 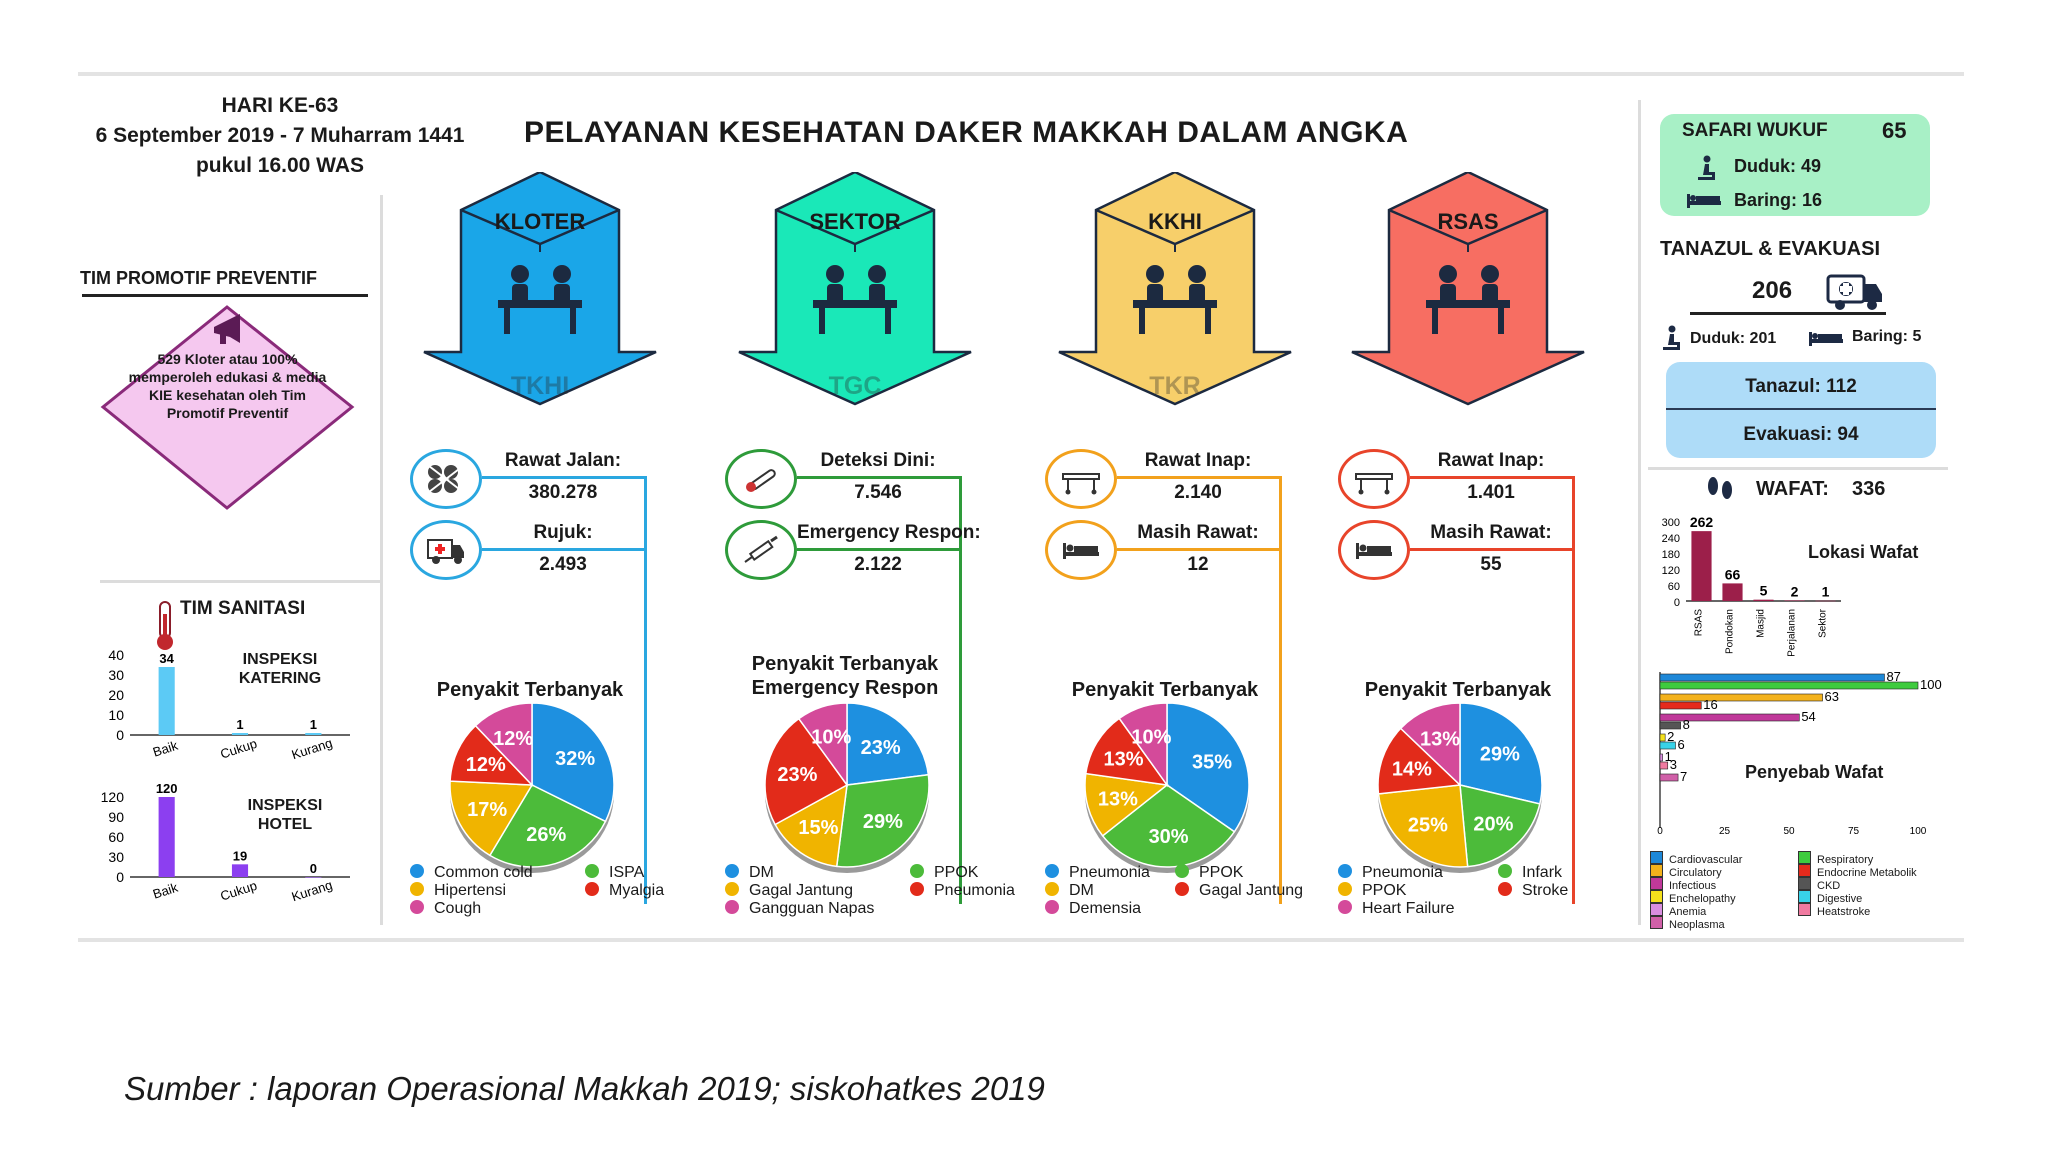 What do you see at coordinates (313, 734) in the screenshot?
I see `bar-kurang` at bounding box center [313, 734].